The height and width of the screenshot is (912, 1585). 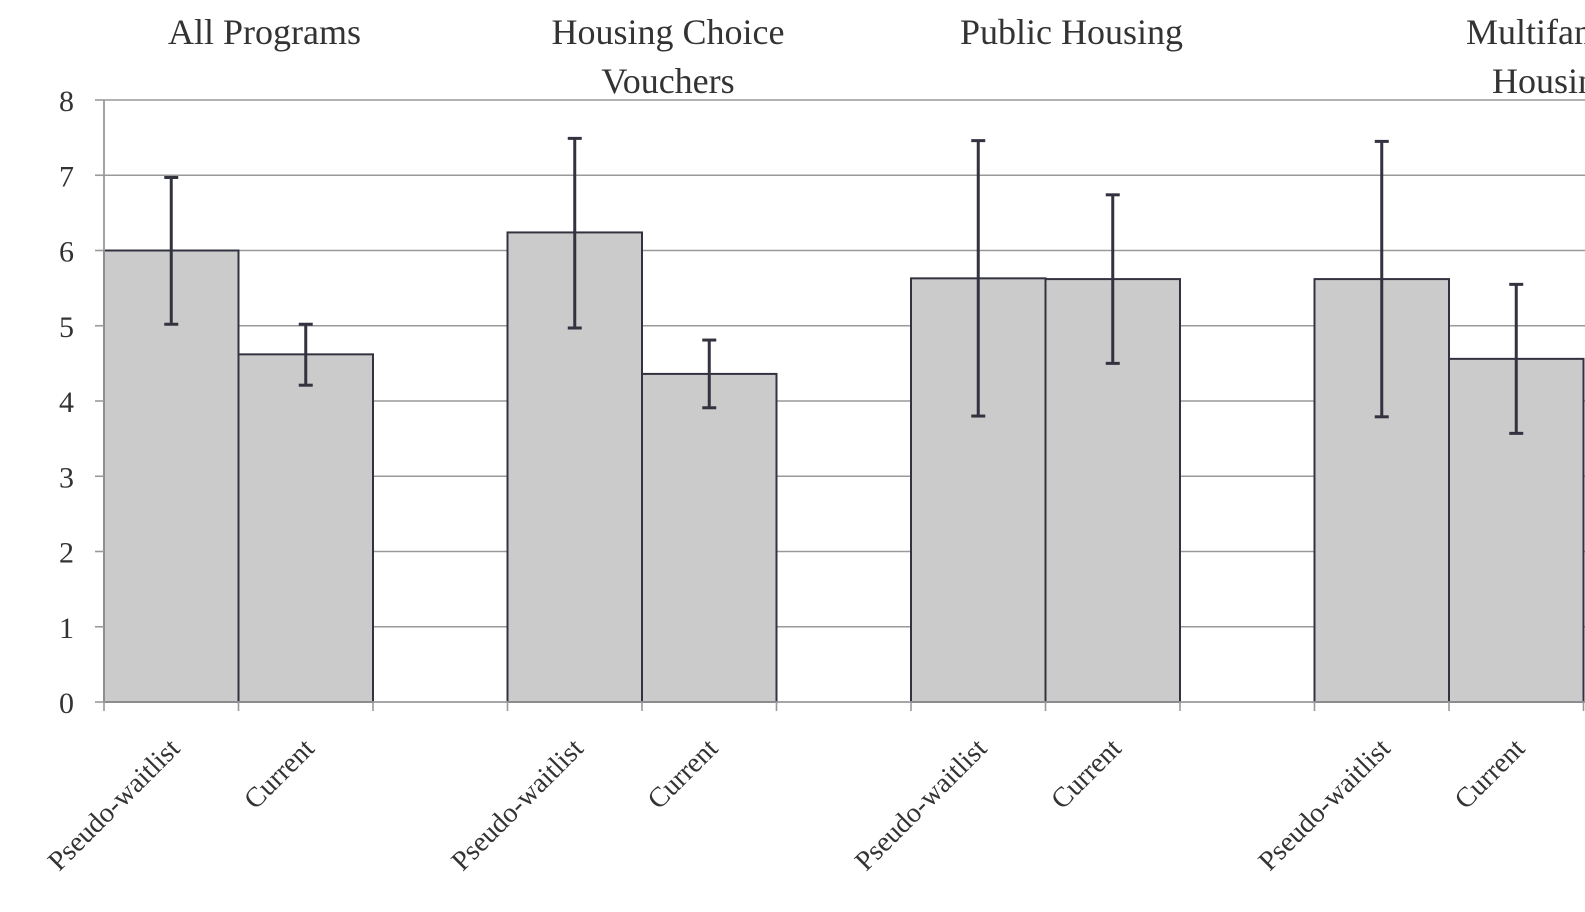 What do you see at coordinates (668, 32) in the screenshot?
I see `panel-title: Housing Choice` at bounding box center [668, 32].